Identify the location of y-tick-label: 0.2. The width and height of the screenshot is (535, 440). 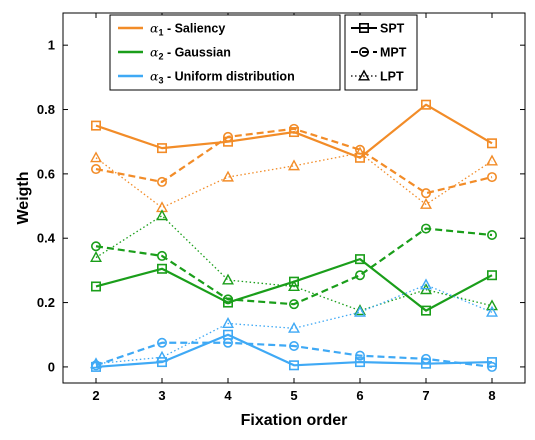
(46, 302).